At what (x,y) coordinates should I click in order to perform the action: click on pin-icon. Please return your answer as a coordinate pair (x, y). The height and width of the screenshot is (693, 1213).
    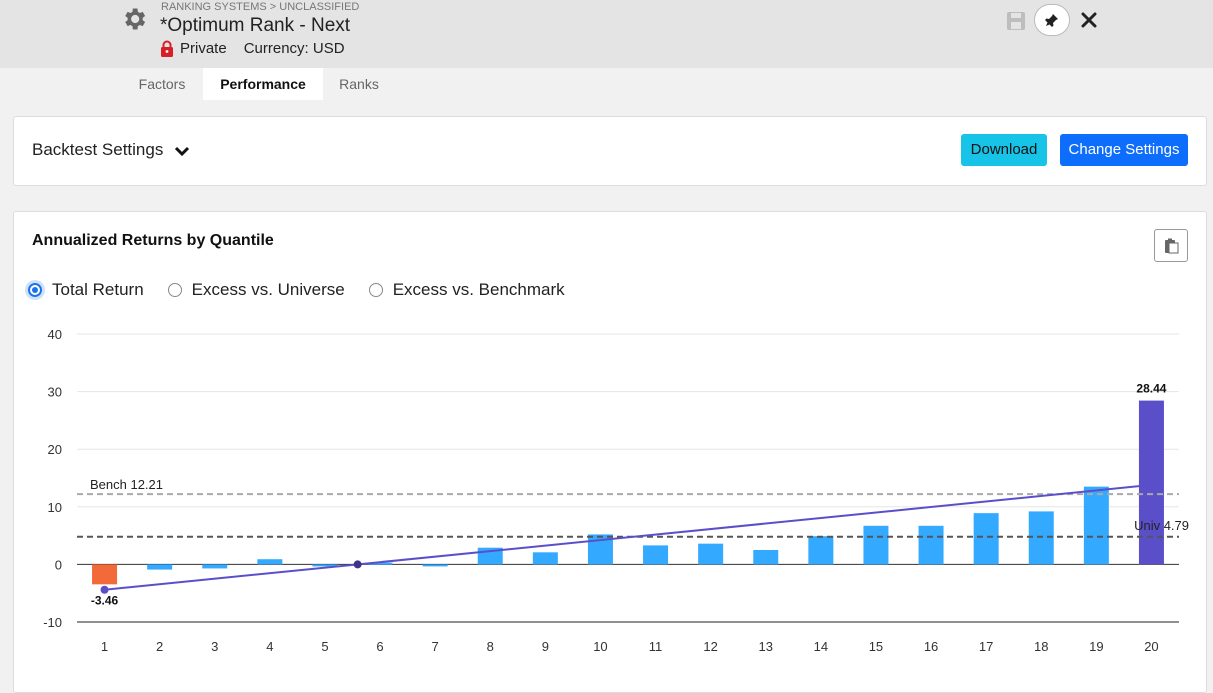
    Looking at the image, I should click on (1051, 20).